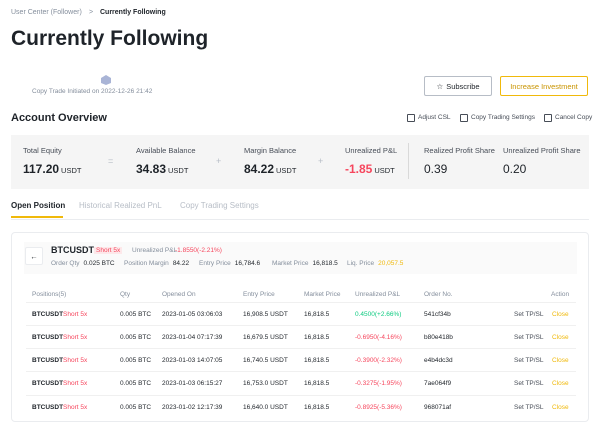  What do you see at coordinates (133, 12) in the screenshot?
I see `breadcrumb-current: Currently Following` at bounding box center [133, 12].